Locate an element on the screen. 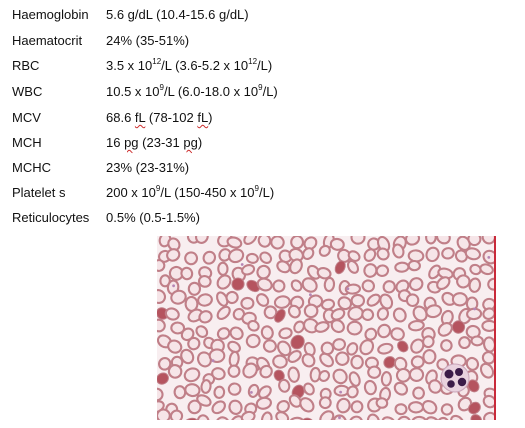  result-label: MCH is located at coordinates (27, 142).